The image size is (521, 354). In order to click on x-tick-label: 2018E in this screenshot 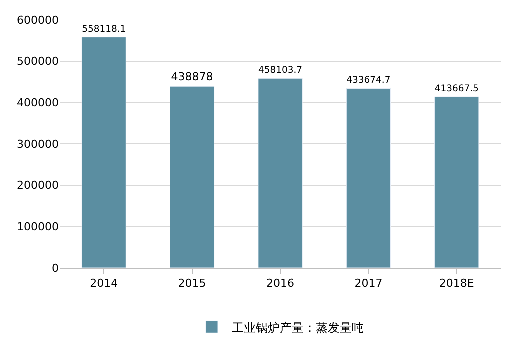, I will do `click(456, 283)`.